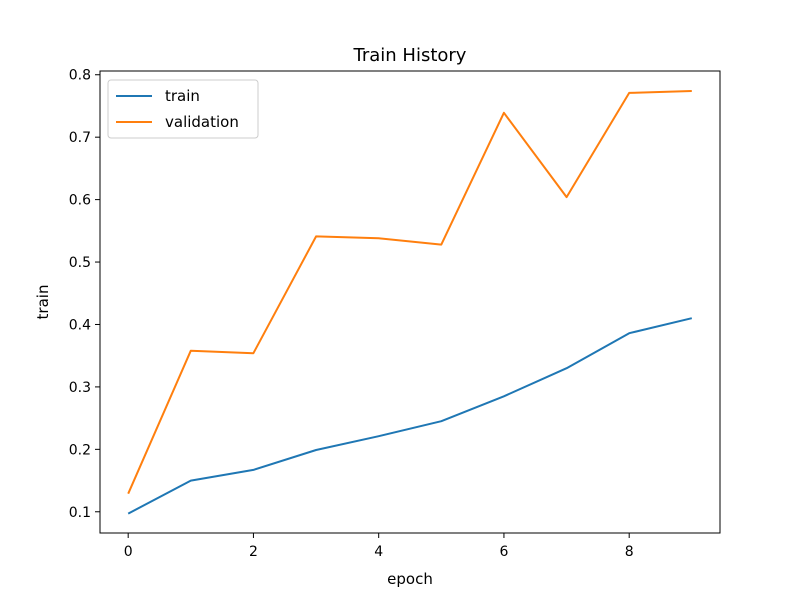 The height and width of the screenshot is (600, 800). I want to click on legend-box, so click(183, 109).